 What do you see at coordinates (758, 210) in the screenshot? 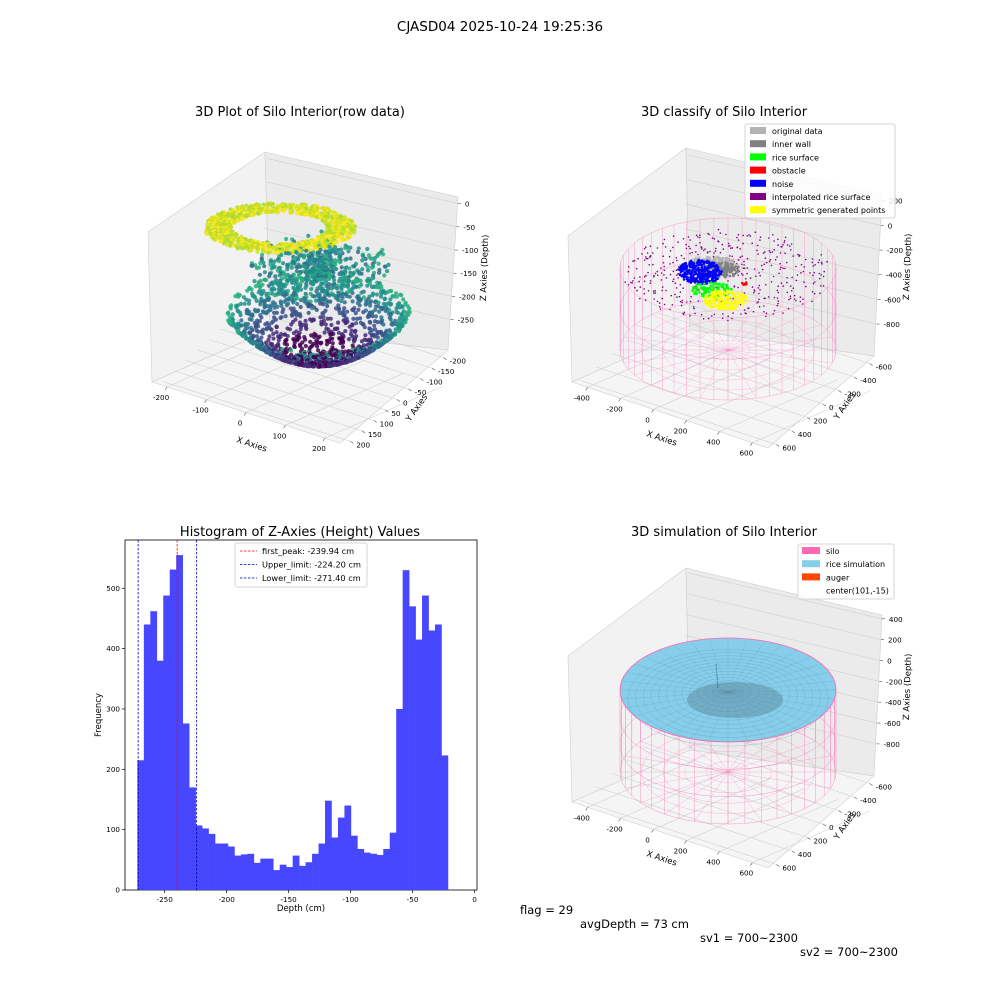
I see `legend-swatch` at bounding box center [758, 210].